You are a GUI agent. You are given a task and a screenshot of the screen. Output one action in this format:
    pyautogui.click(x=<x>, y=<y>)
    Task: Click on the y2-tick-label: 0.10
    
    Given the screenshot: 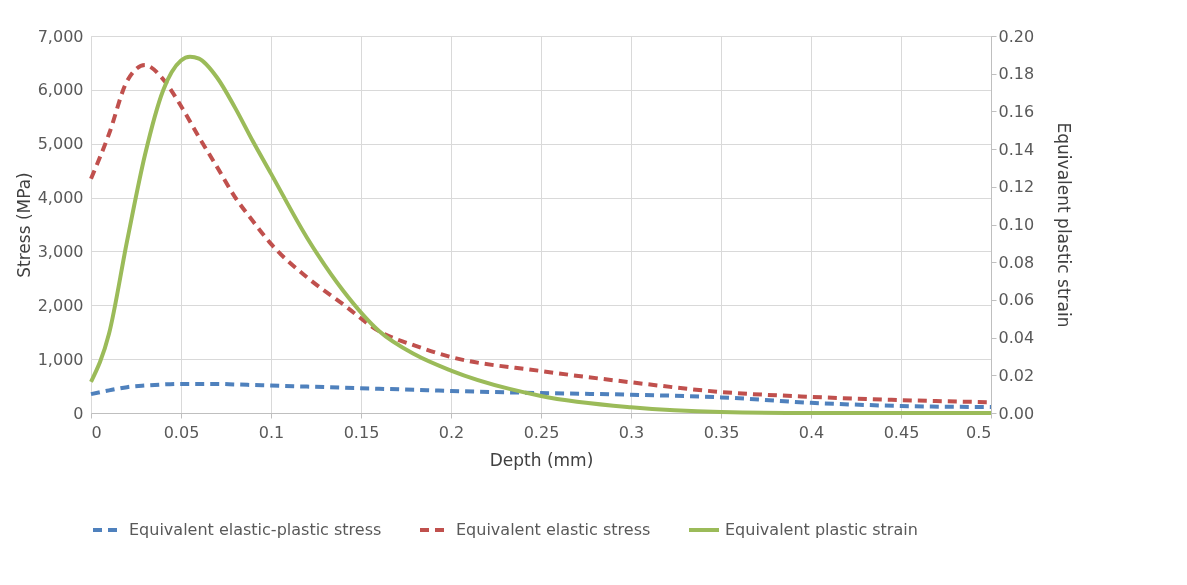 What is the action you would take?
    pyautogui.click(x=1016, y=224)
    